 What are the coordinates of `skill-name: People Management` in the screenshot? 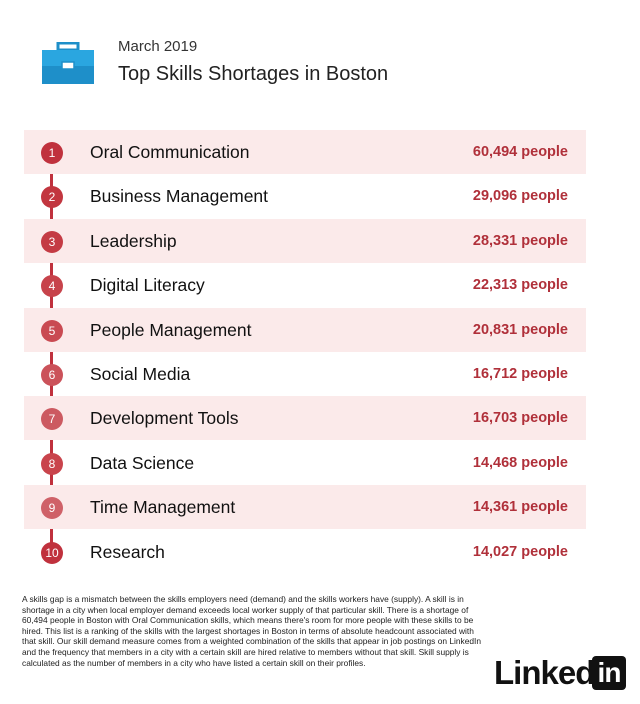 It's located at (171, 329).